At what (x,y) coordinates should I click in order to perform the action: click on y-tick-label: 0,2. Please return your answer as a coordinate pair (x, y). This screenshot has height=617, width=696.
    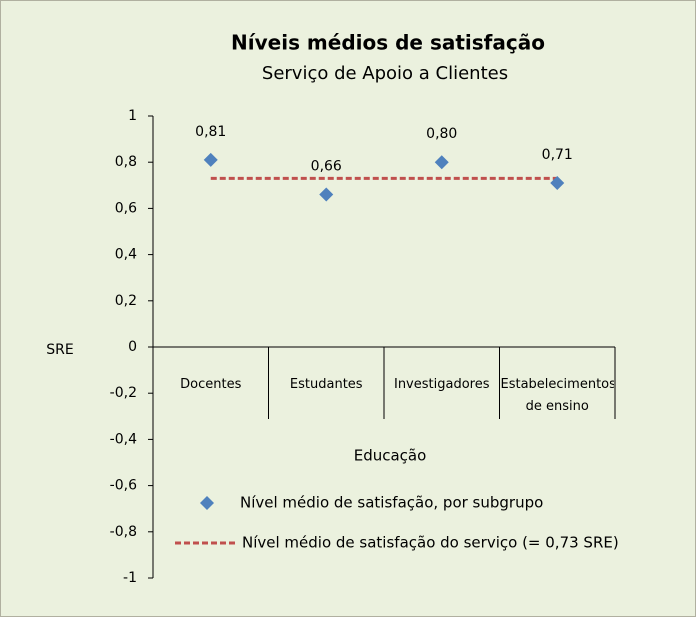
    Looking at the image, I should click on (126, 301).